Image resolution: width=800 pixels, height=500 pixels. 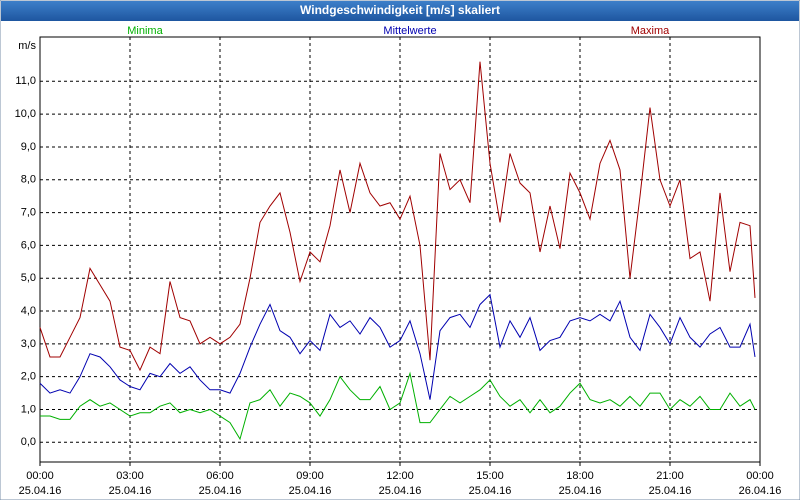 What do you see at coordinates (580, 476) in the screenshot?
I see `x-tick-label: 18:00` at bounding box center [580, 476].